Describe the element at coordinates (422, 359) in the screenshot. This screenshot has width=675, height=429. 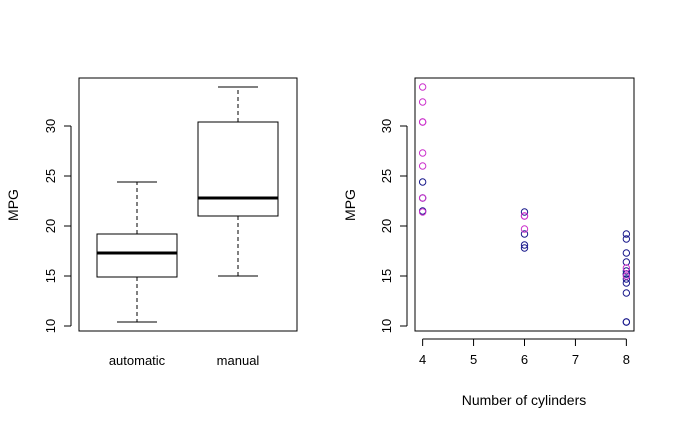
I see `x-tick-label: 4` at that location.